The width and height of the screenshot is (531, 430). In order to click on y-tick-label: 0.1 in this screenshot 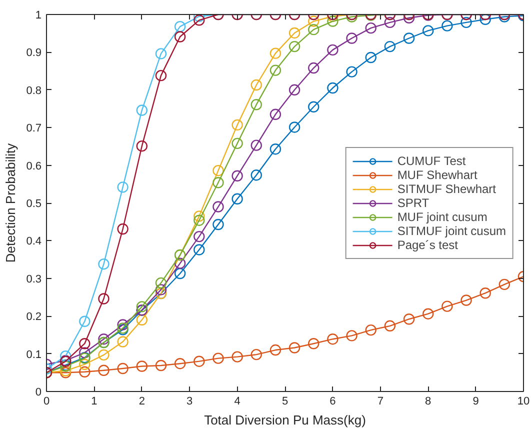, I will do `click(34, 354)`.